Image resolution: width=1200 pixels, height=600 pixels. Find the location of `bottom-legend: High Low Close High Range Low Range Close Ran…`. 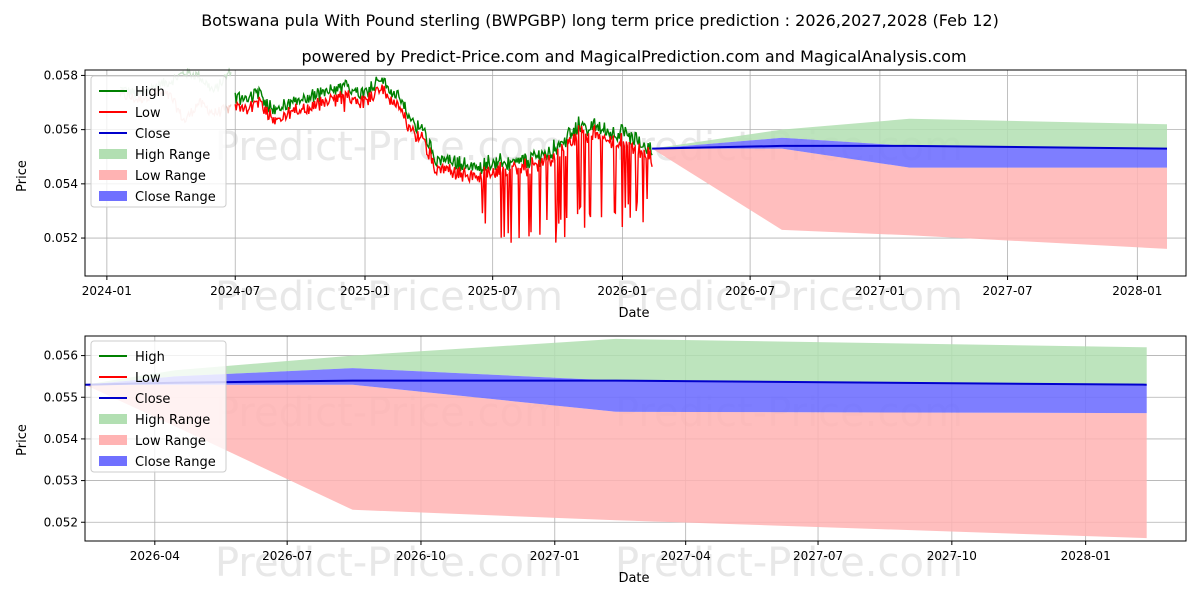

bottom-legend: High Low Close High Range Low Range Close Ran… is located at coordinates (158, 406).